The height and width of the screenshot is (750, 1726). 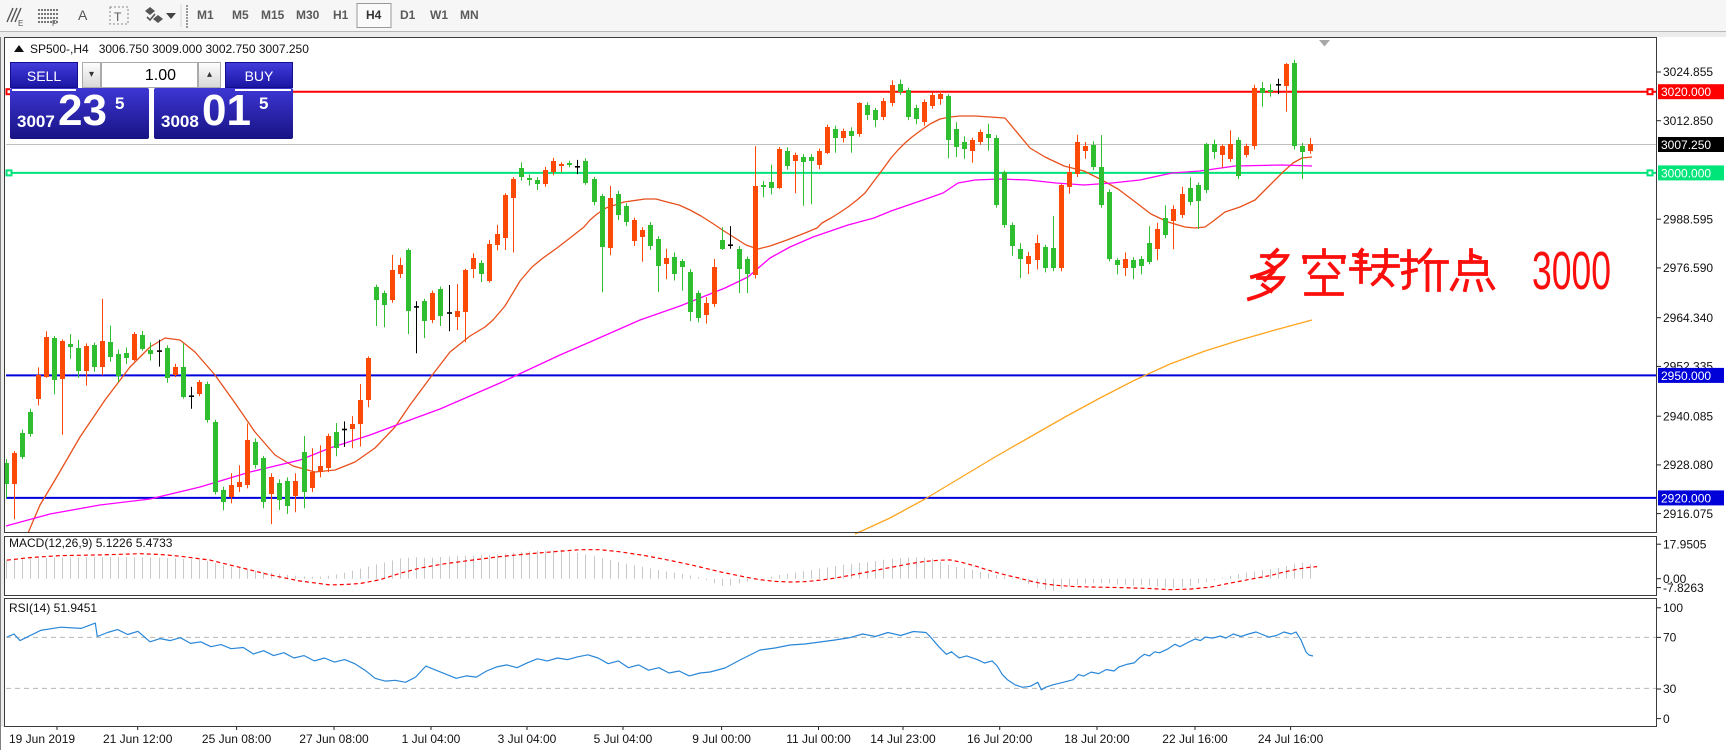 What do you see at coordinates (20, 23) in the screenshot?
I see `svg-text: E` at bounding box center [20, 23].